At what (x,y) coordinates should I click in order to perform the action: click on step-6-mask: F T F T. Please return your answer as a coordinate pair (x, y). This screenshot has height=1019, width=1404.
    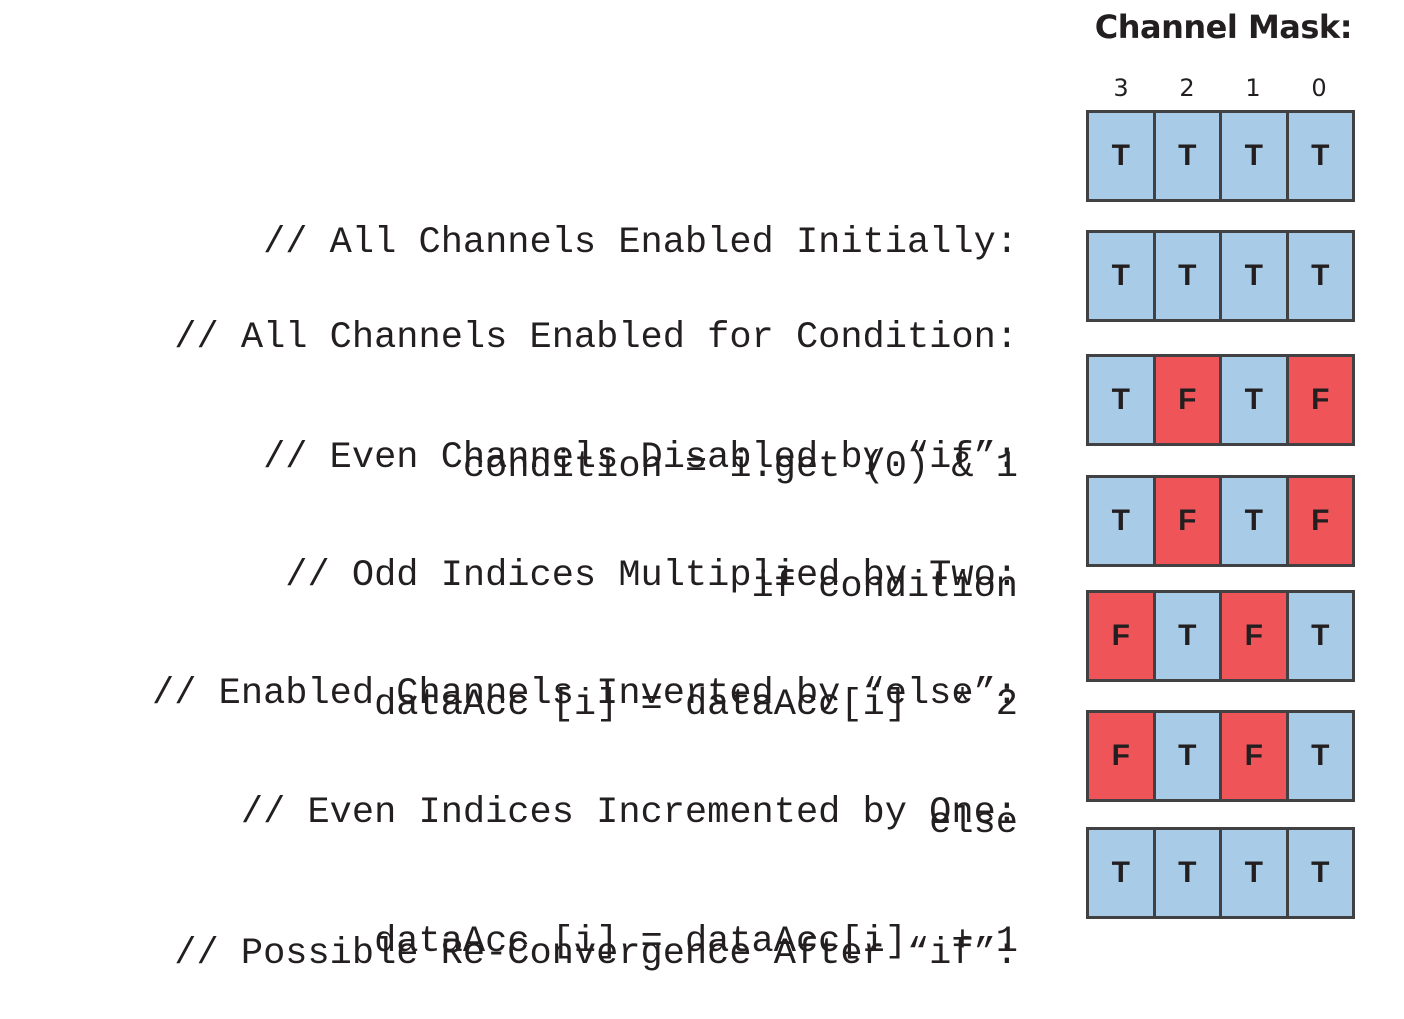
    Looking at the image, I should click on (1220, 756).